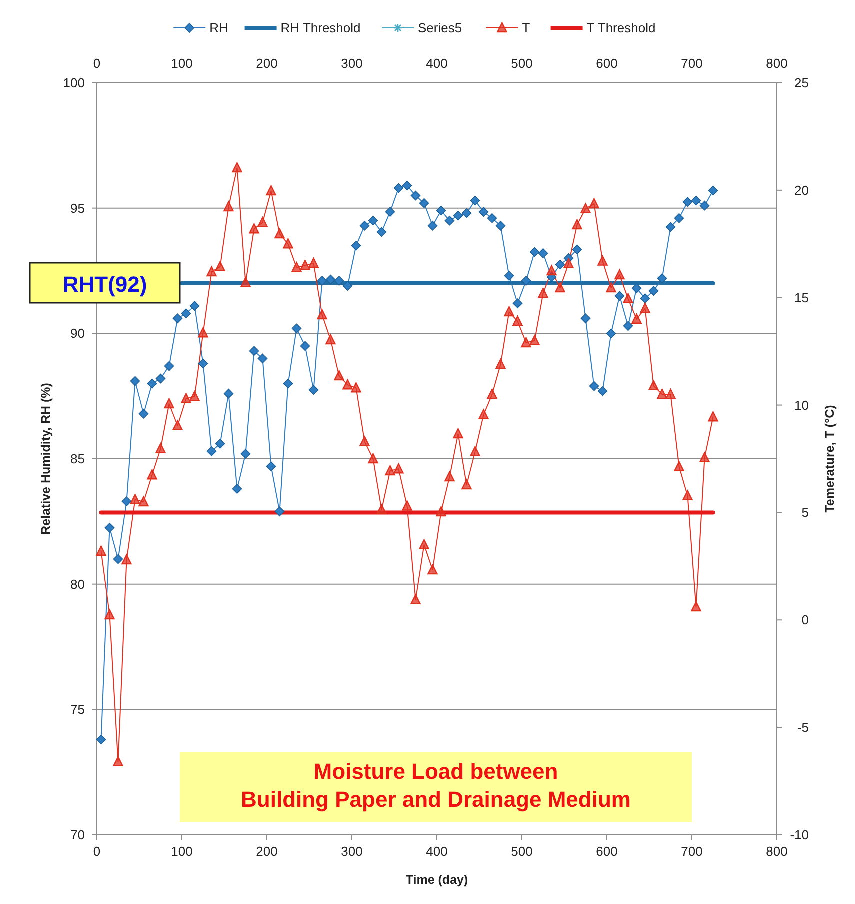 The height and width of the screenshot is (904, 855). Describe the element at coordinates (437, 880) in the screenshot. I see `x-axis-title: Time (day)` at that location.